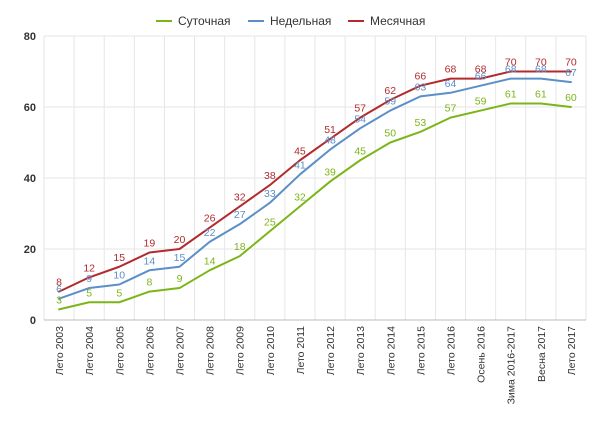  I want to click on x-tick-label: Лето 2004, so click(90, 350).